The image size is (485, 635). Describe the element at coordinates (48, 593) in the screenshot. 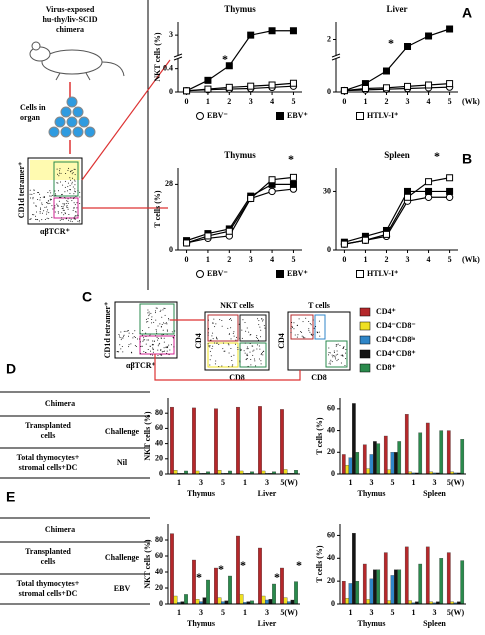

I see `table-cell: stromal cells+DC` at that location.